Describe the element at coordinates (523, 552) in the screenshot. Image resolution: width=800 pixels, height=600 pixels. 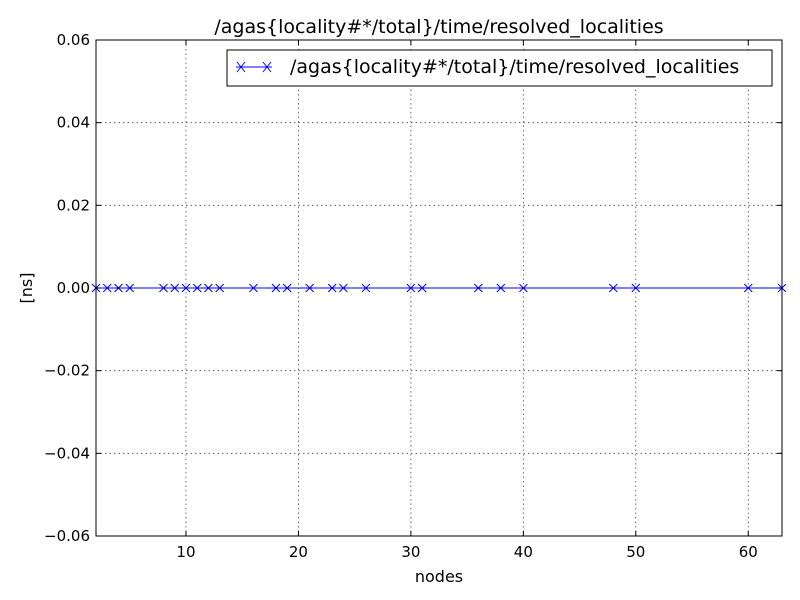
I see `x-tick-label: 40` at that location.